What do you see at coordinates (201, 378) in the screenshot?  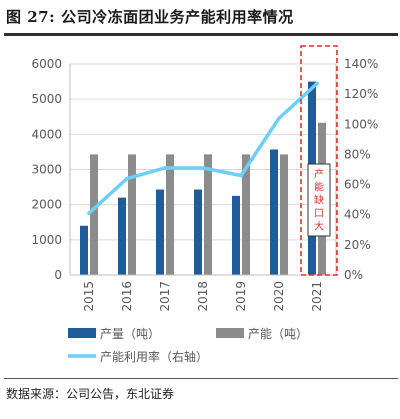 I see `source-rule` at bounding box center [201, 378].